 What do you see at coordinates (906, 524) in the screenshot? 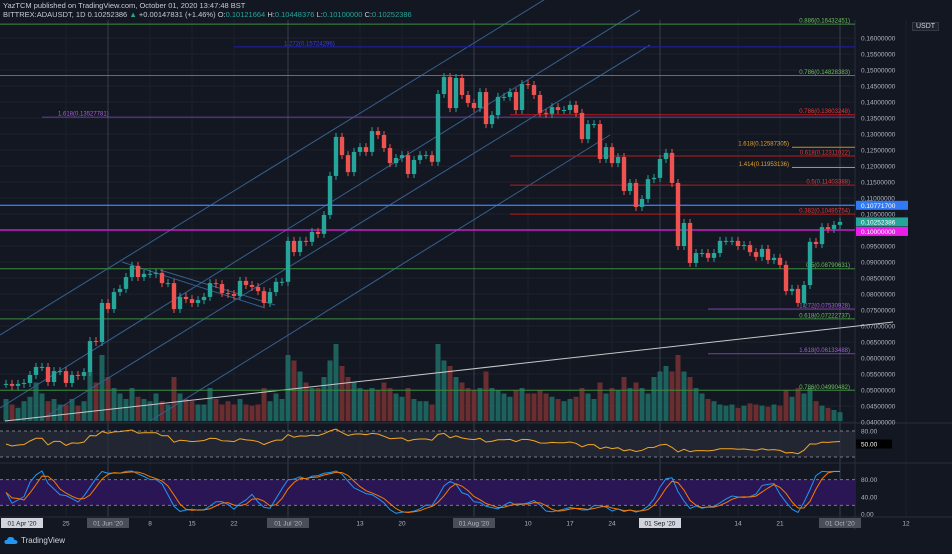
I see `time-tick-label: 12` at bounding box center [906, 524].